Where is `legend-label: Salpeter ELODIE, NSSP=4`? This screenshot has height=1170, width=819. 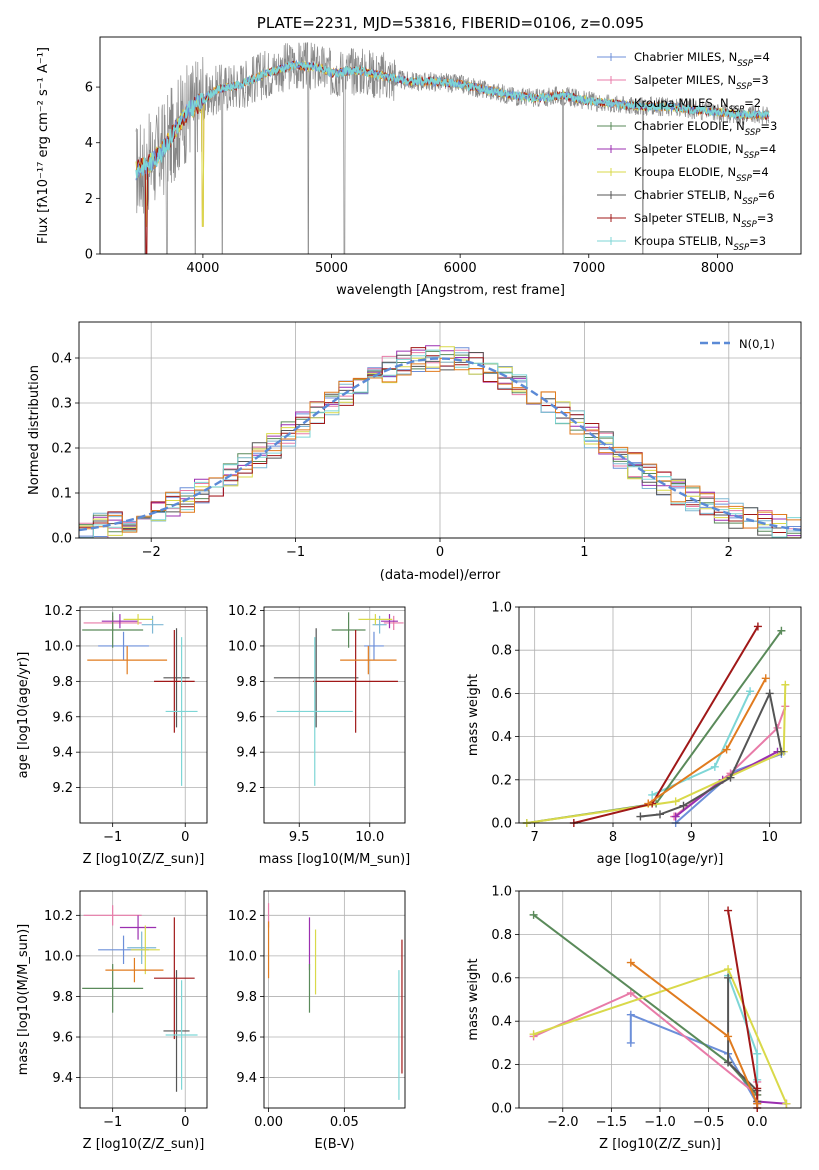
legend-label: Salpeter ELODIE, NSSP=4 is located at coordinates (705, 151).